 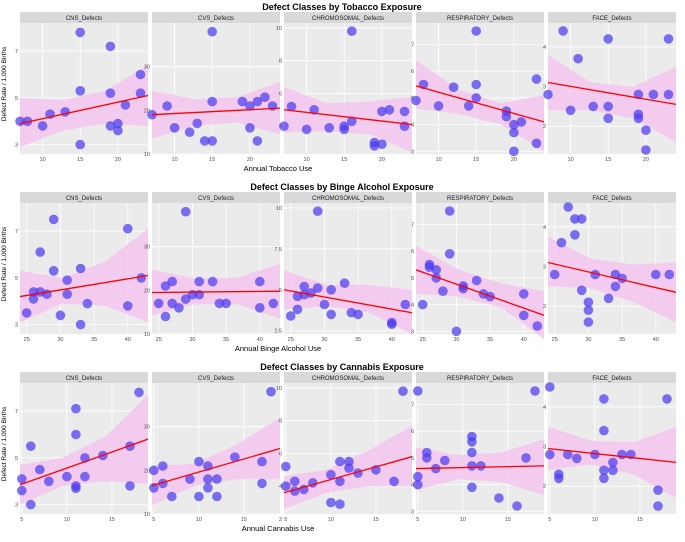 What do you see at coordinates (22, 490) in the screenshot?
I see `chart3-cns_defects-point` at bounding box center [22, 490].